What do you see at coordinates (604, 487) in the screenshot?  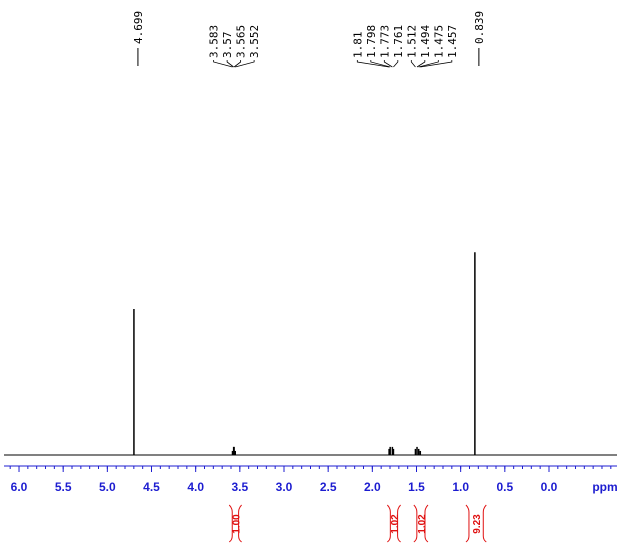 I see `x-axis-label: ppm` at bounding box center [604, 487].